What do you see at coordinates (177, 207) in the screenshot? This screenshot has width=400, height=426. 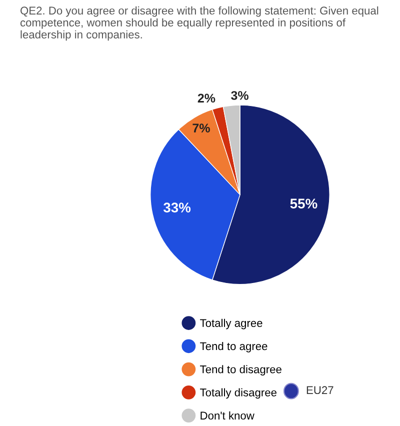 I see `data-label: 33%` at bounding box center [177, 207].